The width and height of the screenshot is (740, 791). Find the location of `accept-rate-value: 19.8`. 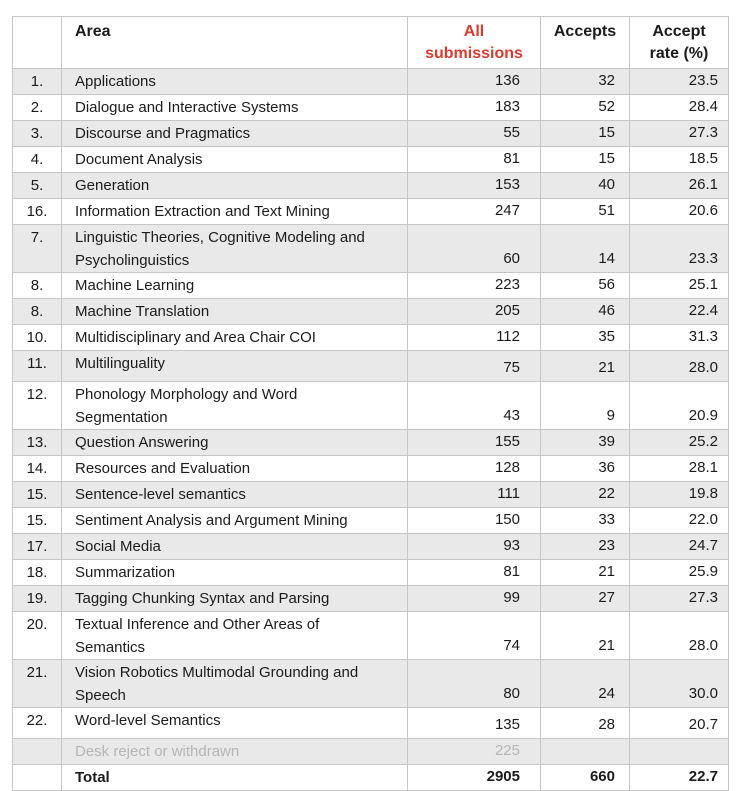

accept-rate-value: 19.8 is located at coordinates (679, 494).